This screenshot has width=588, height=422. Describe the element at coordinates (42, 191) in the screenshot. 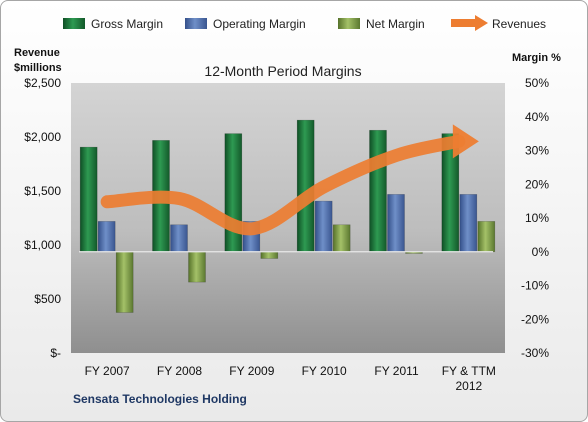

I see `left-tick-label: $1,500` at that location.